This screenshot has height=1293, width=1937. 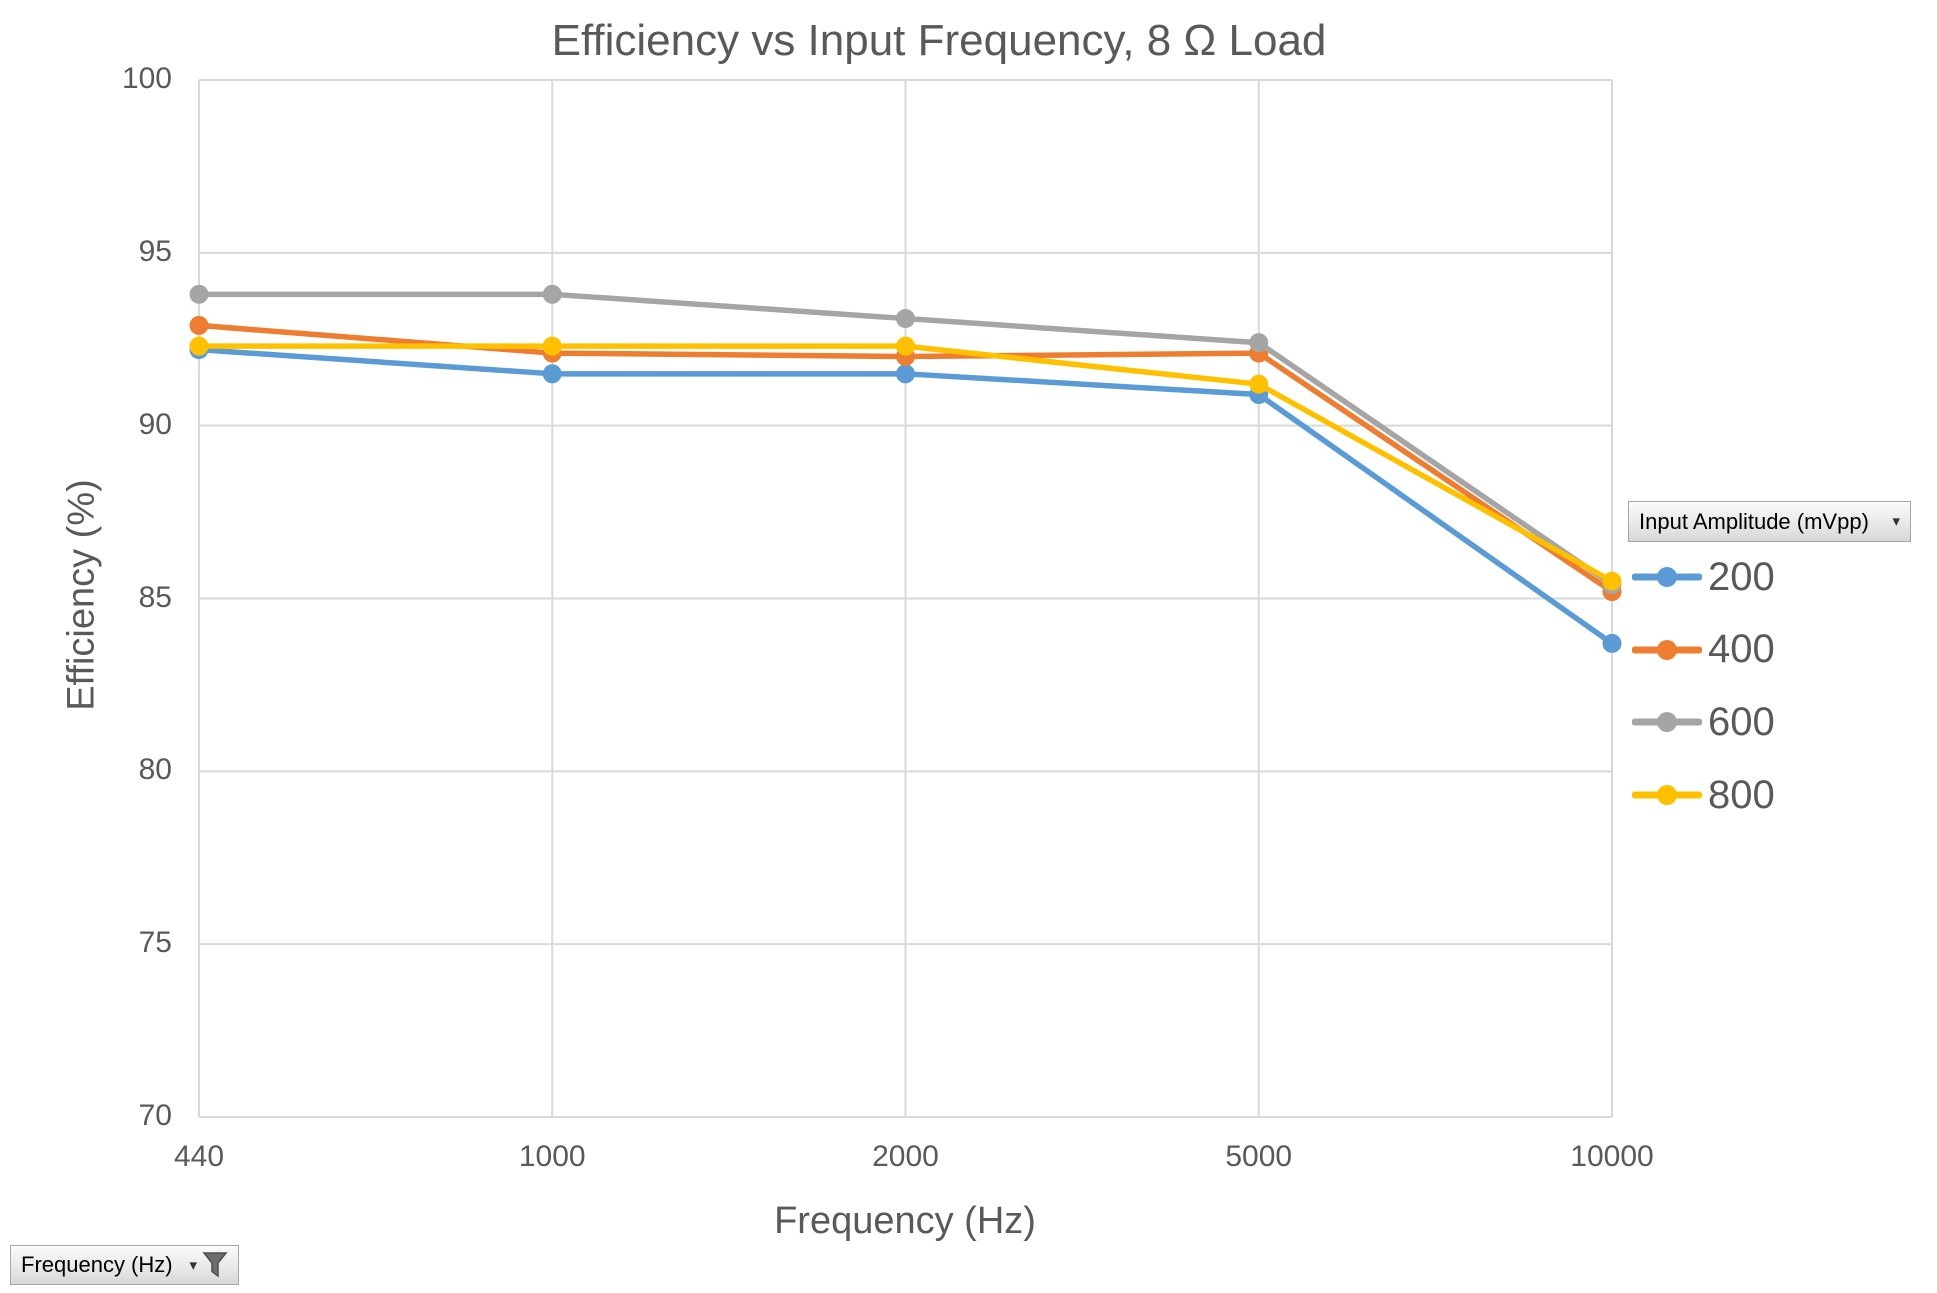 What do you see at coordinates (215, 1265) in the screenshot?
I see `filter-funnel-icon` at bounding box center [215, 1265].